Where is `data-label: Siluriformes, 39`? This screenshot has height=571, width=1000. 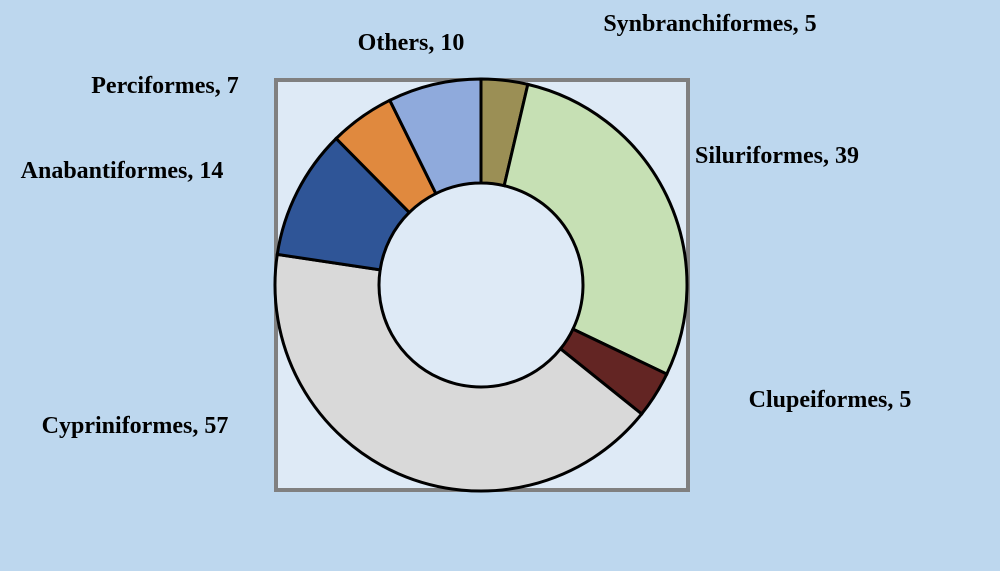
data-label: Siluriformes, 39 is located at coordinates (777, 156).